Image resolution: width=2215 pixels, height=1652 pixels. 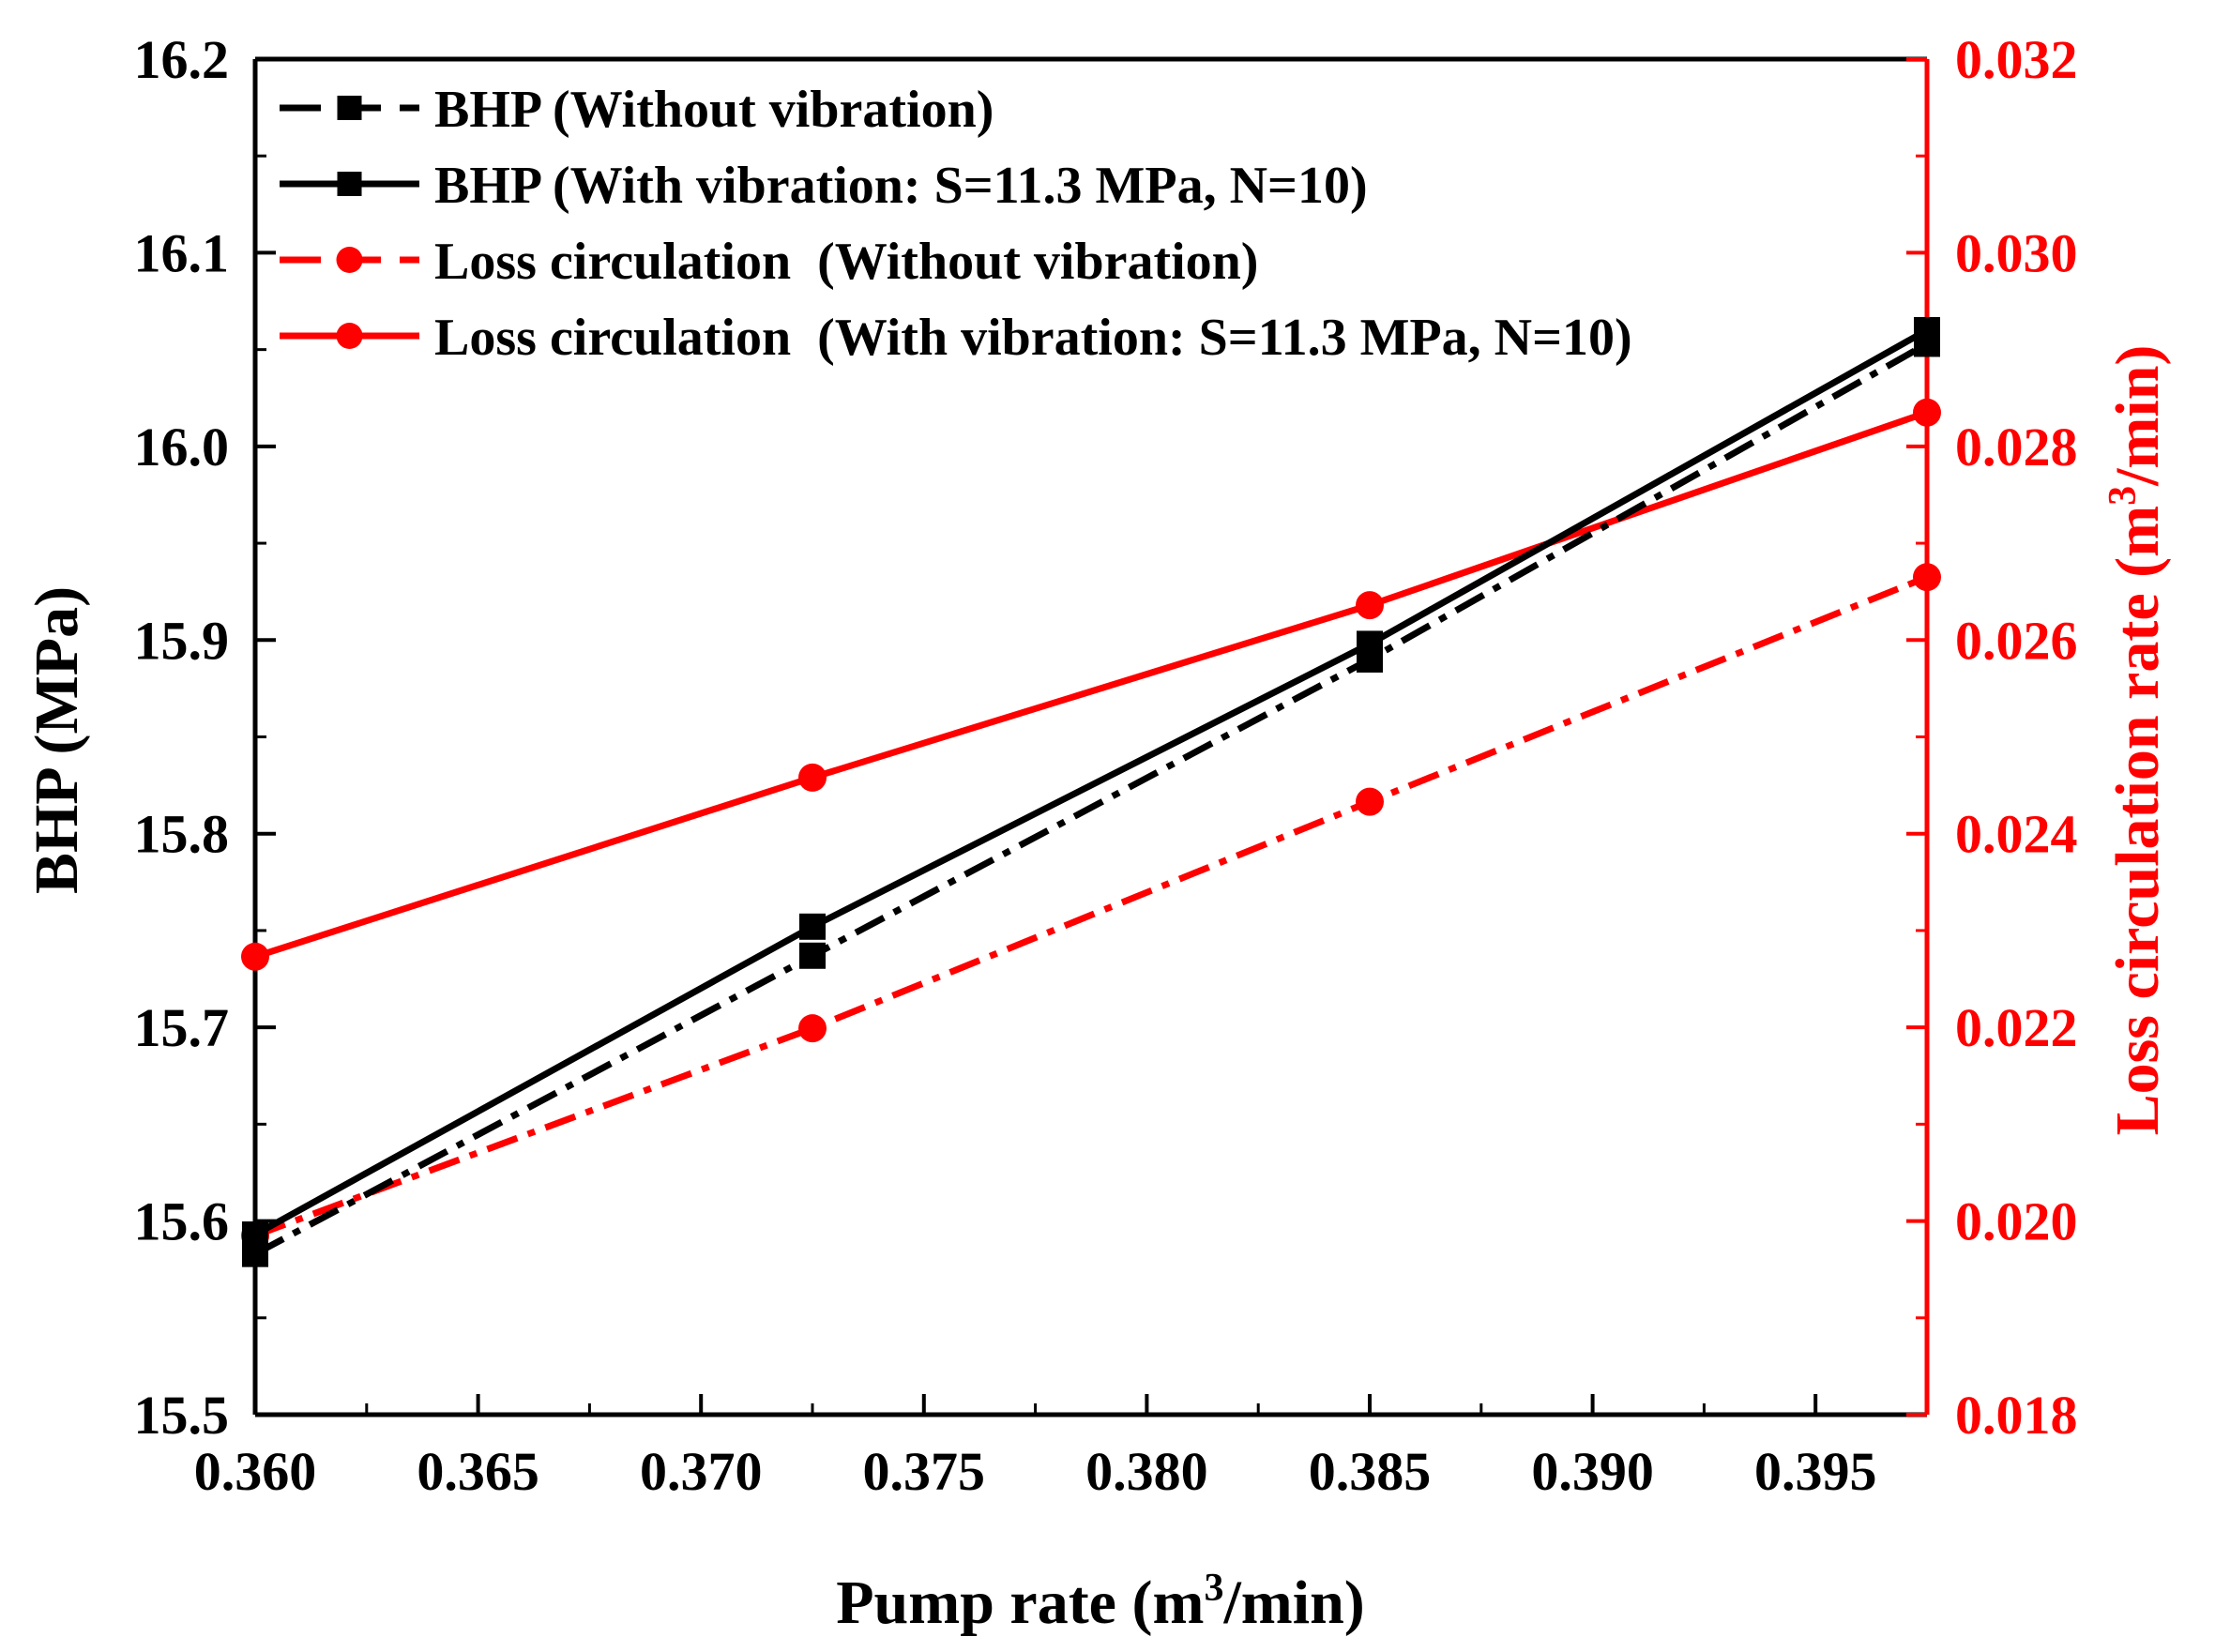 I want to click on x-tick-label: 0.375, so click(x=924, y=1471).